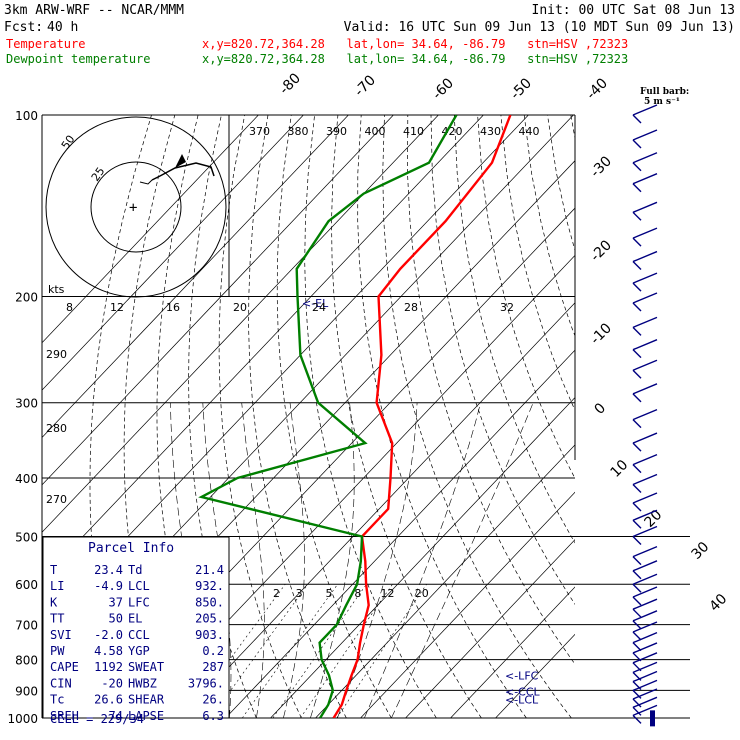 This screenshot has height=740, width=740. I want to click on hodograph-units-label: kts, so click(56, 289).